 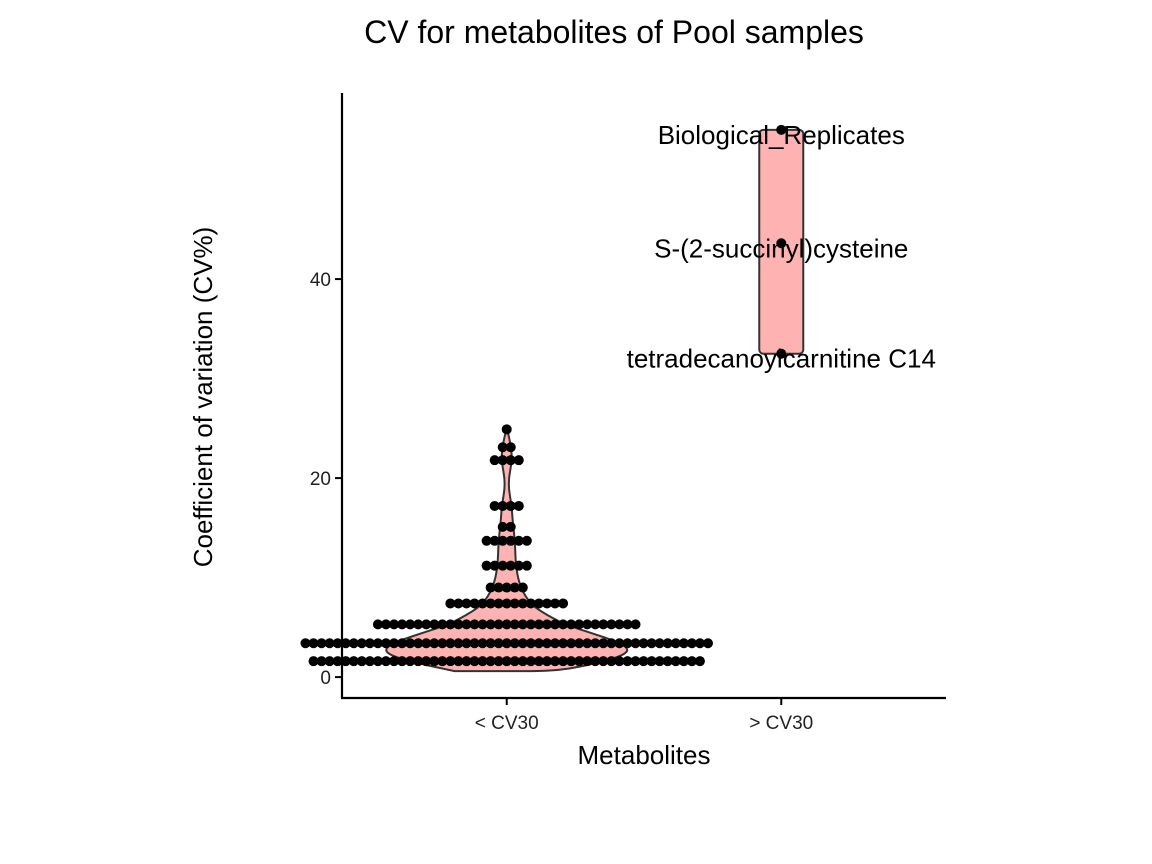 I want to click on point-label: S-(2-succinyl)cysteine, so click(x=781, y=248).